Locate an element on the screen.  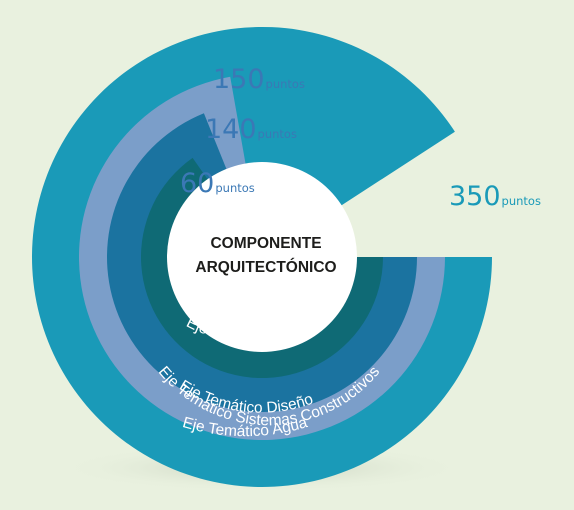
center-title-line-1: COMPONENTE is located at coordinates (265, 243).